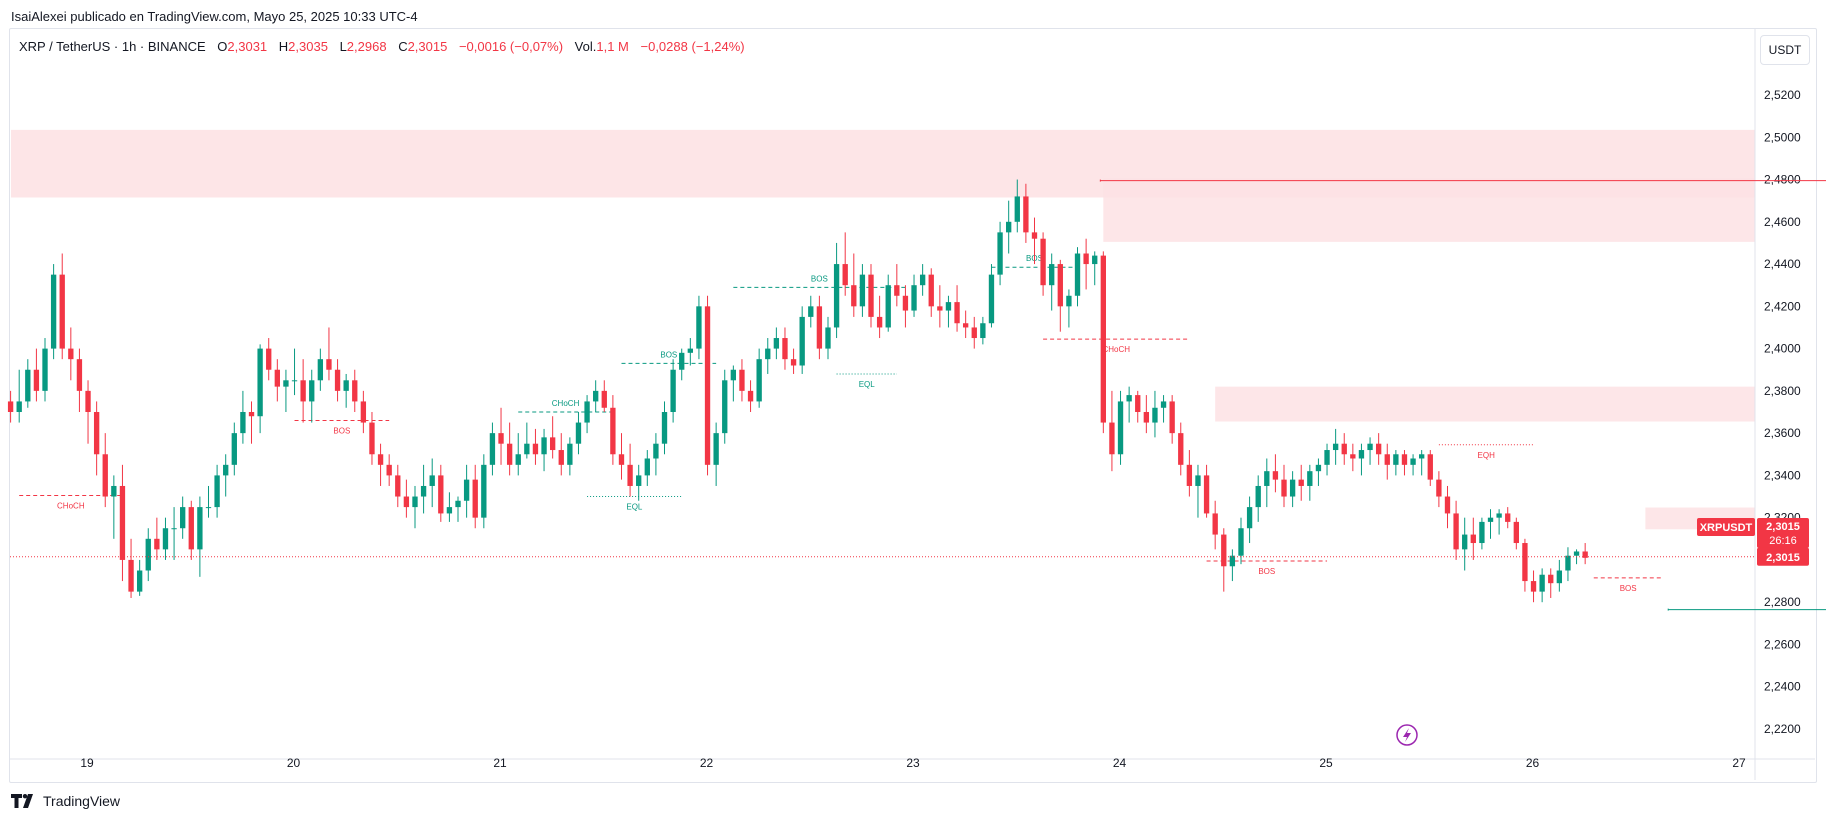  What do you see at coordinates (222, 46) in the screenshot?
I see `open-label: O` at bounding box center [222, 46].